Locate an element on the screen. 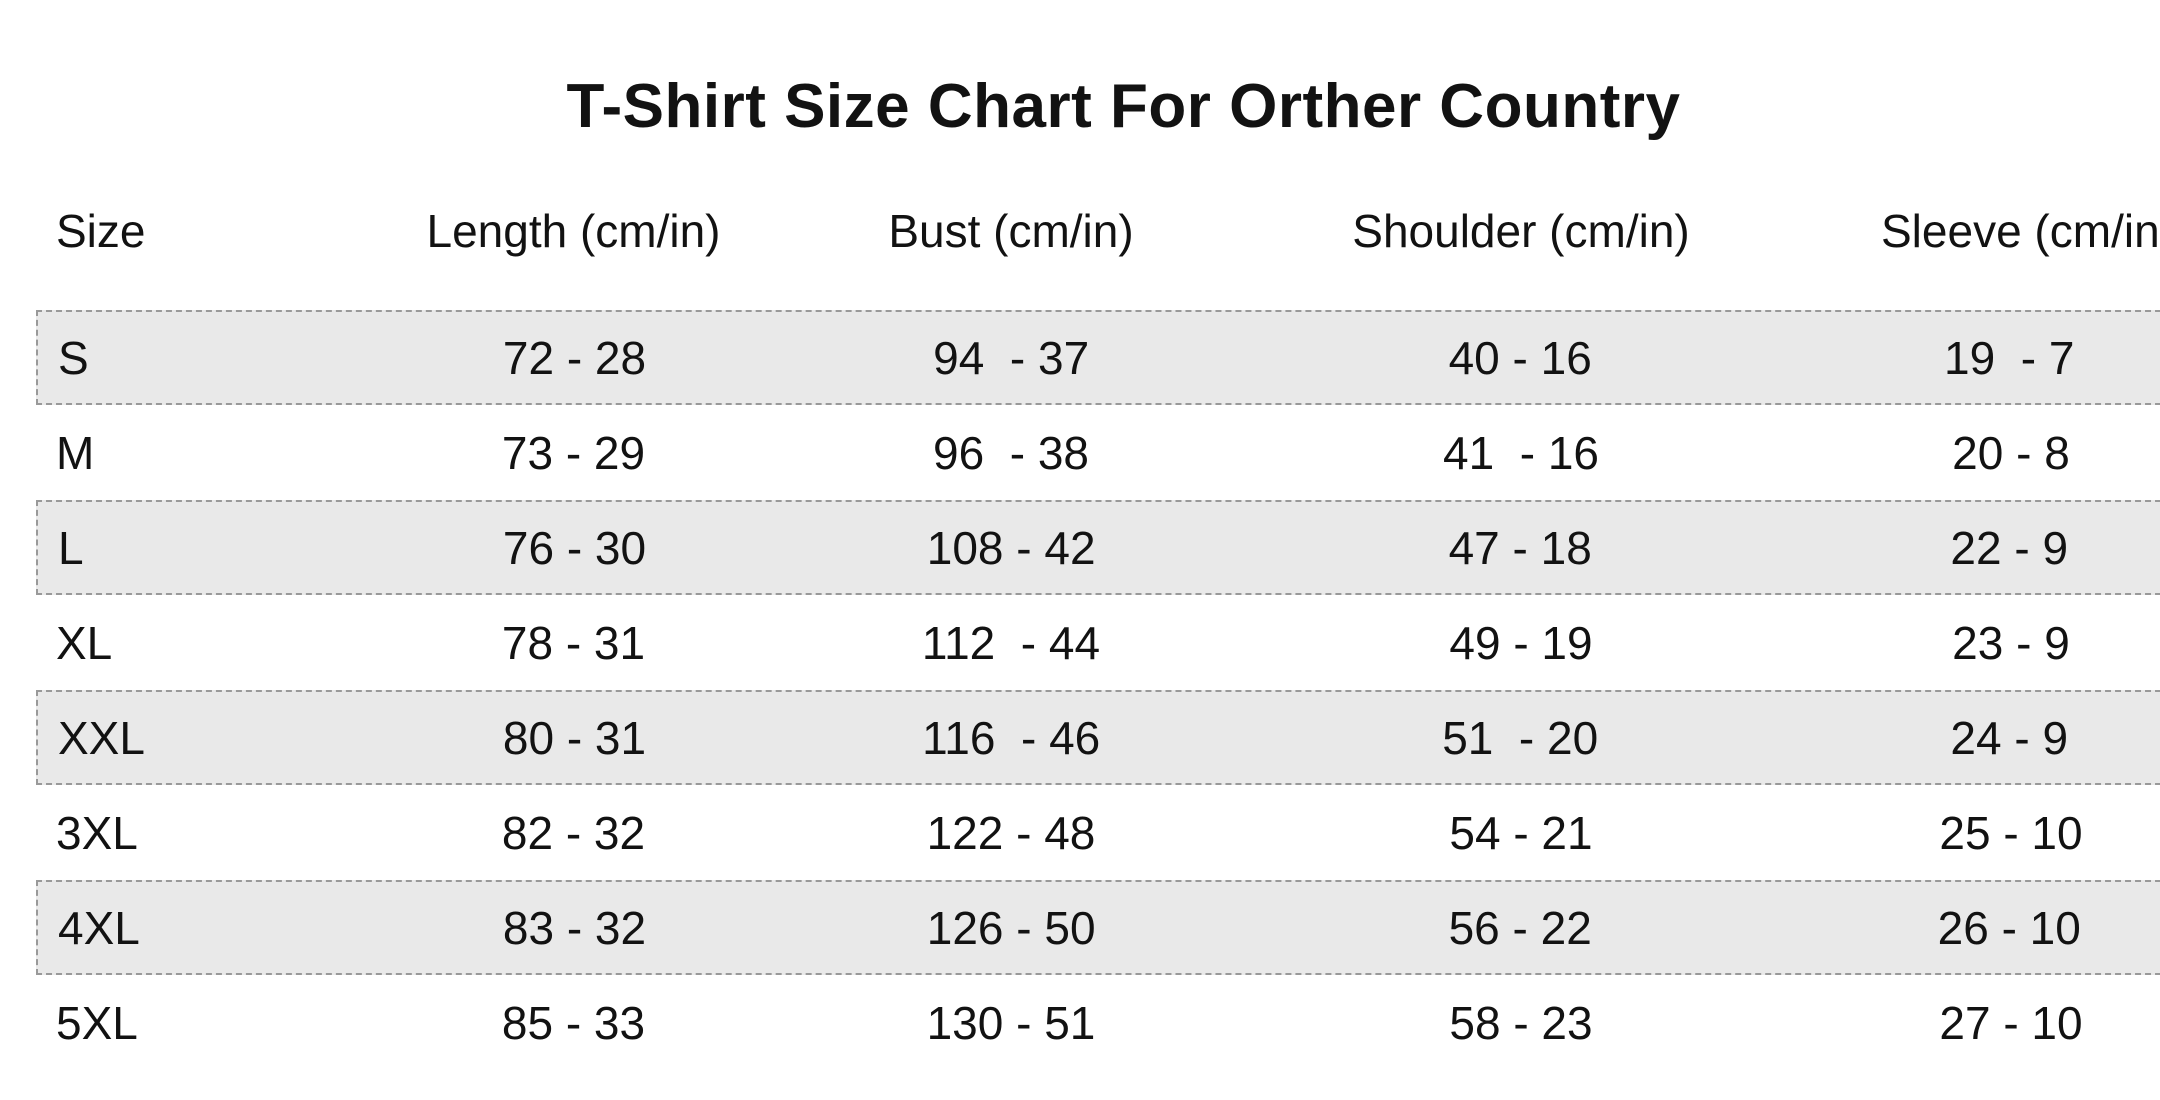  cell-size: XL is located at coordinates (84, 642).